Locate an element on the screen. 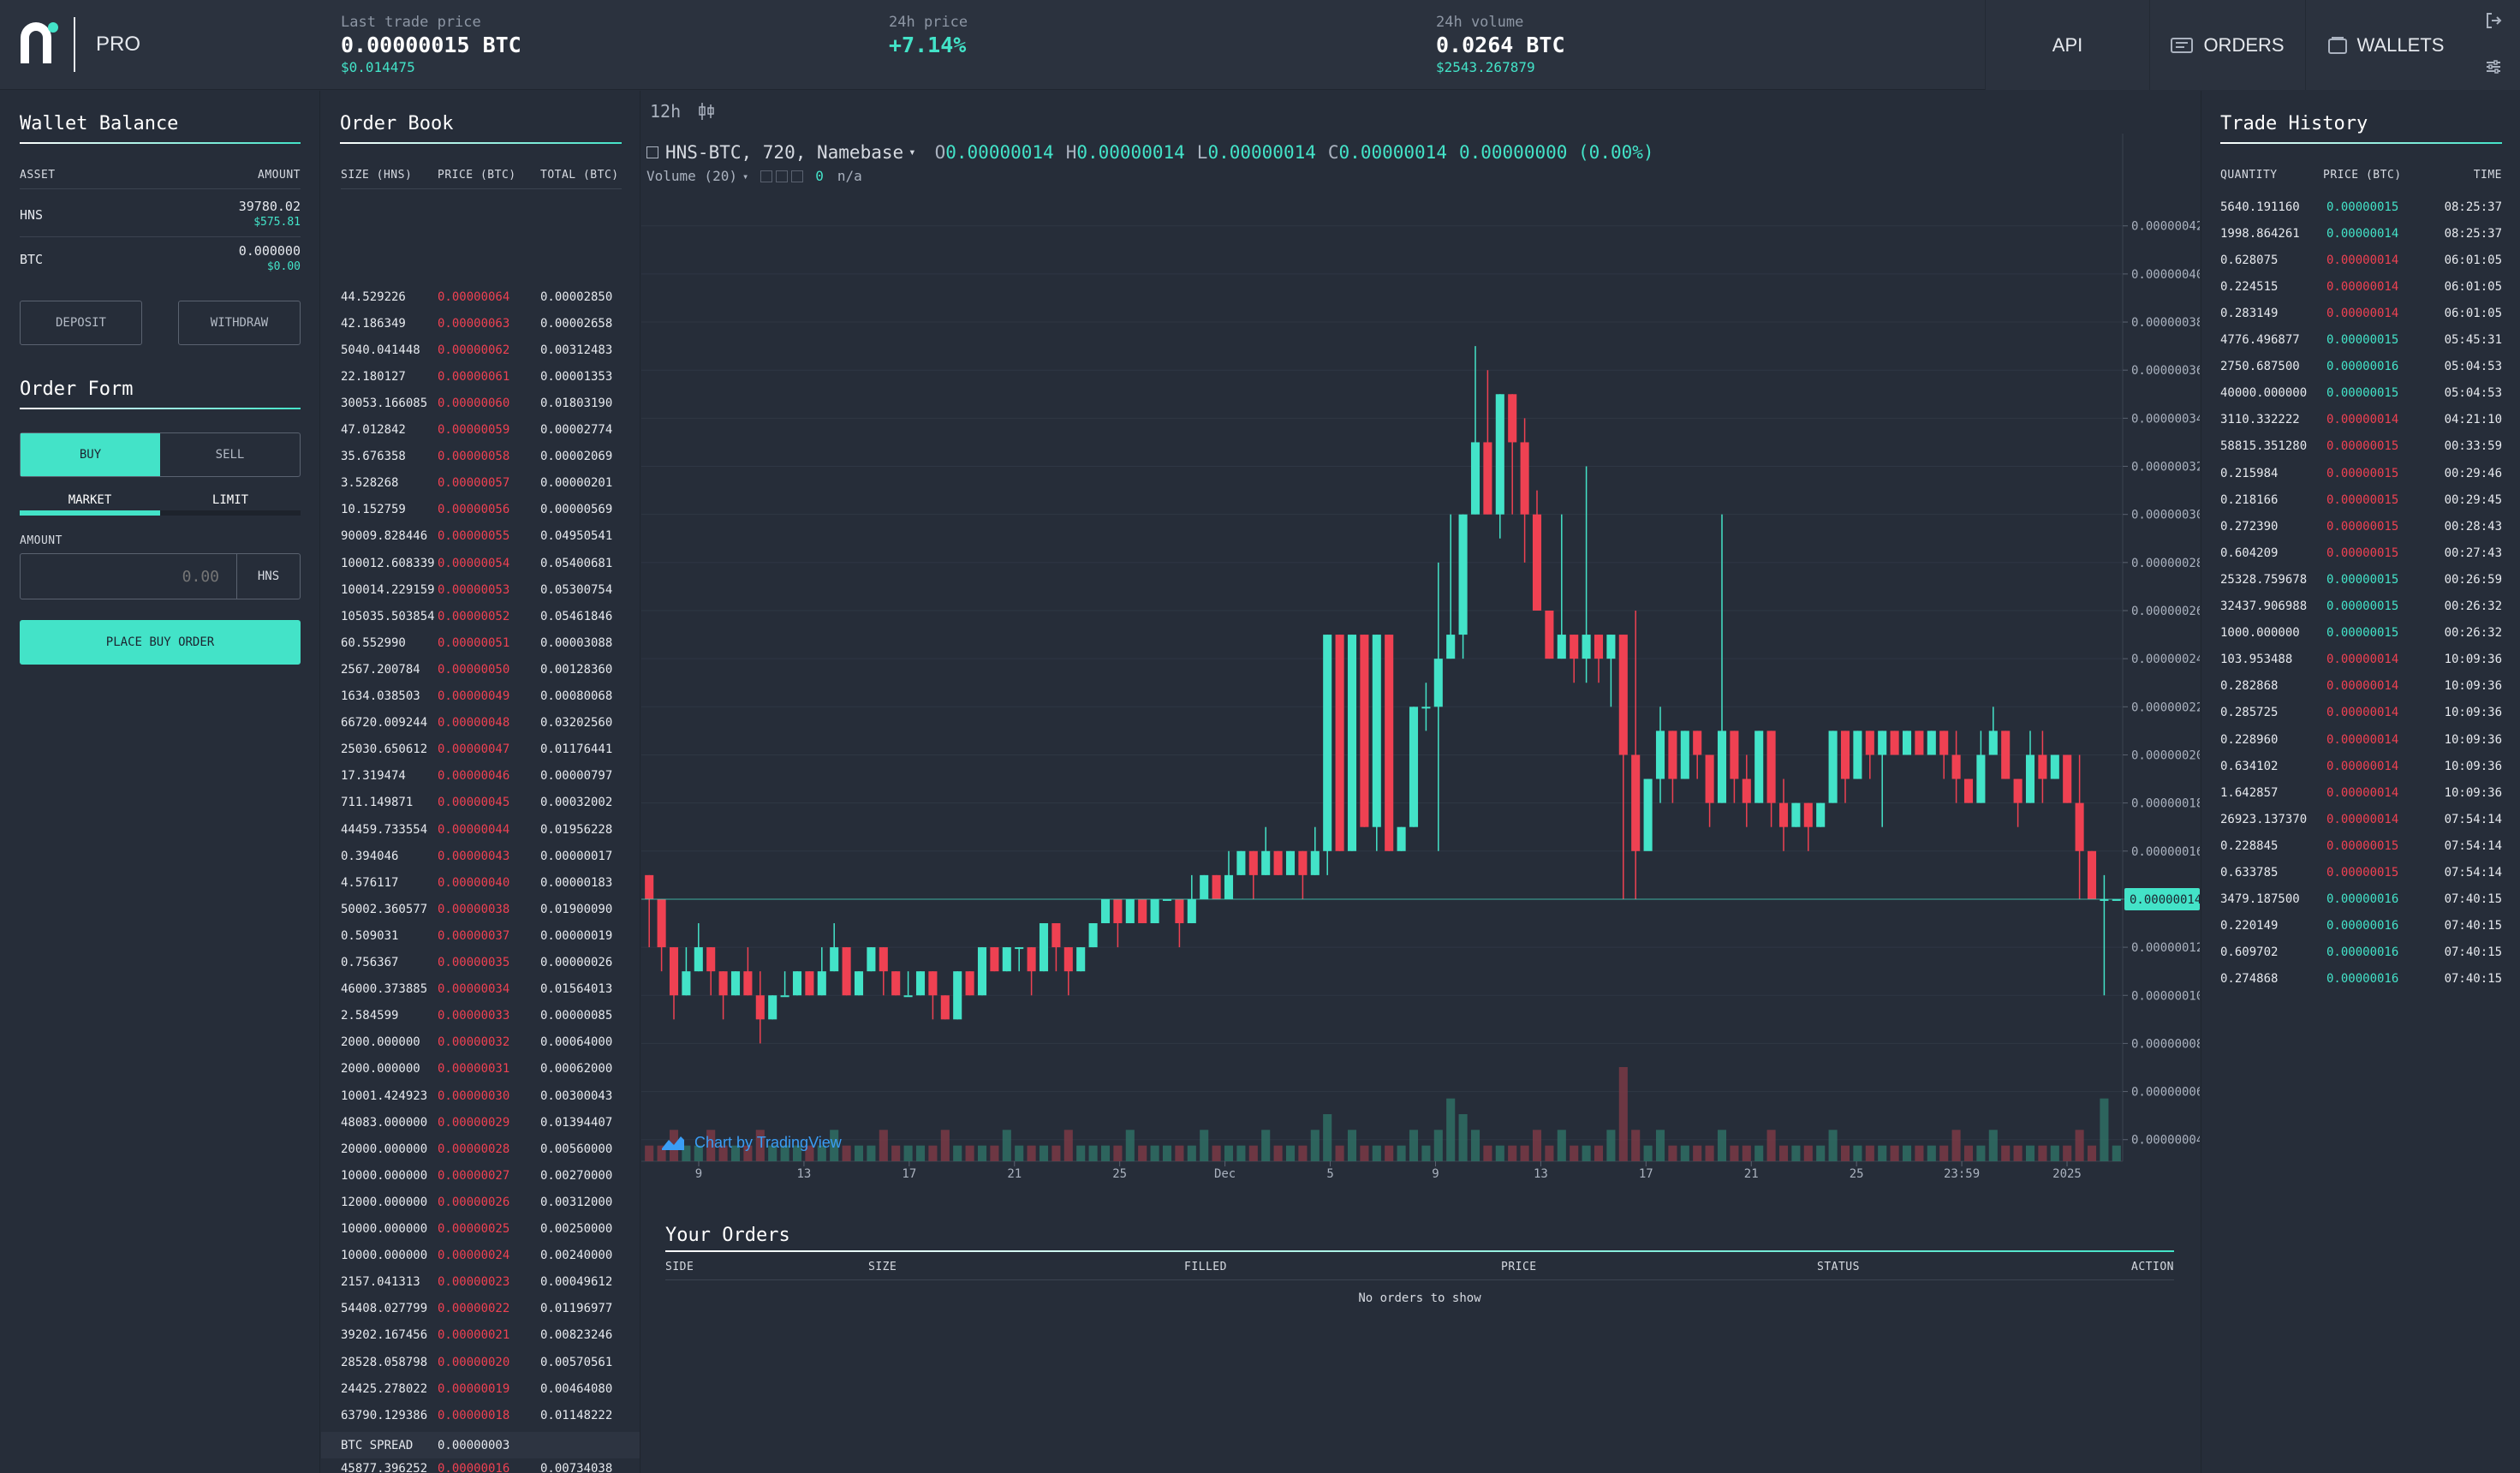 The image size is (2520, 1473). volume-label: Volume (20) is located at coordinates (692, 176).